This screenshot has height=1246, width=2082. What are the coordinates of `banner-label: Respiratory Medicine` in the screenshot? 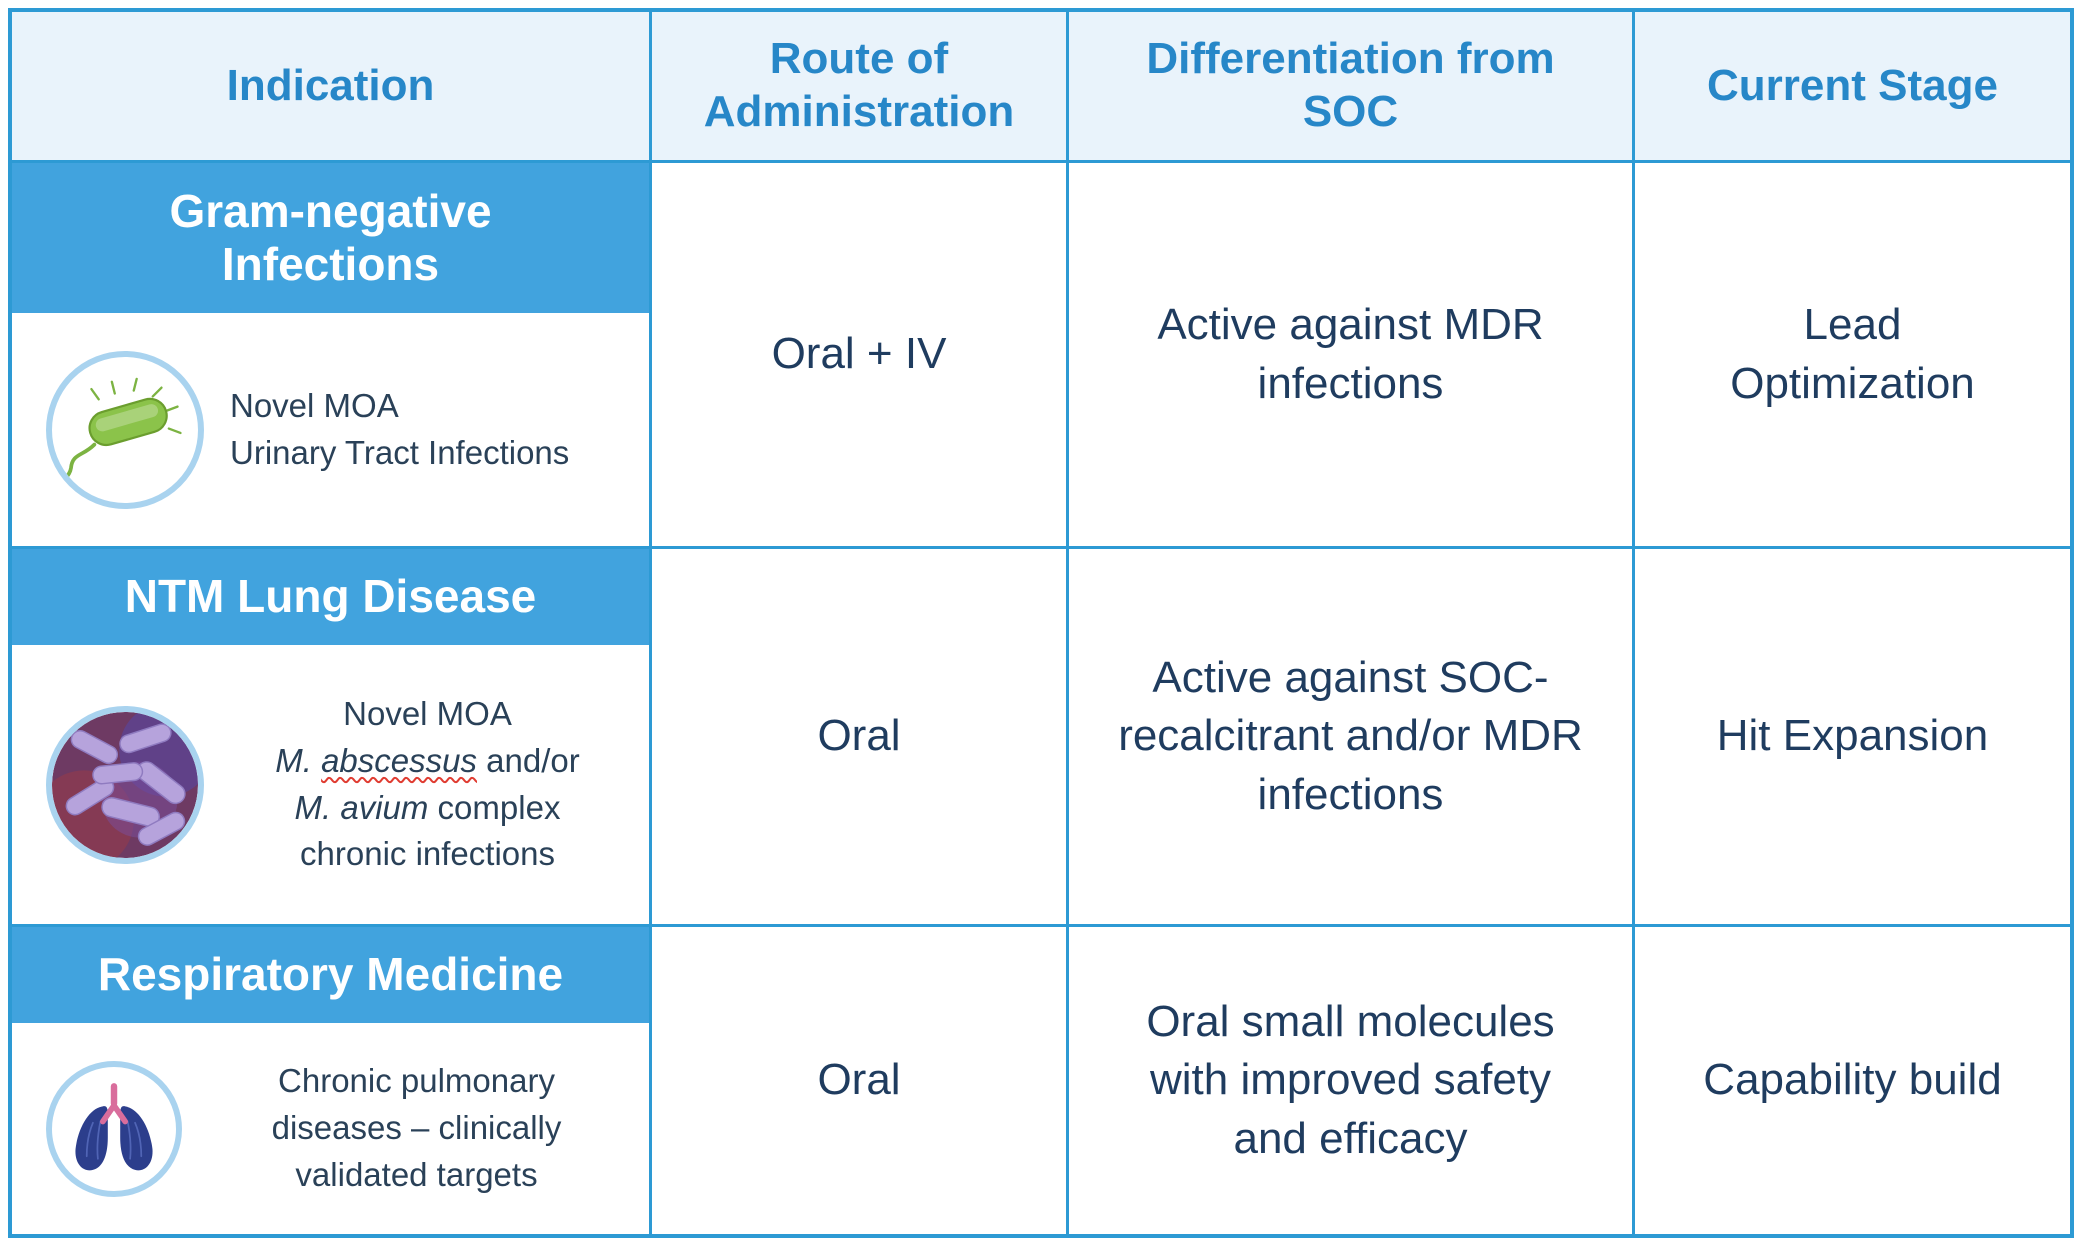 It's located at (330, 974).